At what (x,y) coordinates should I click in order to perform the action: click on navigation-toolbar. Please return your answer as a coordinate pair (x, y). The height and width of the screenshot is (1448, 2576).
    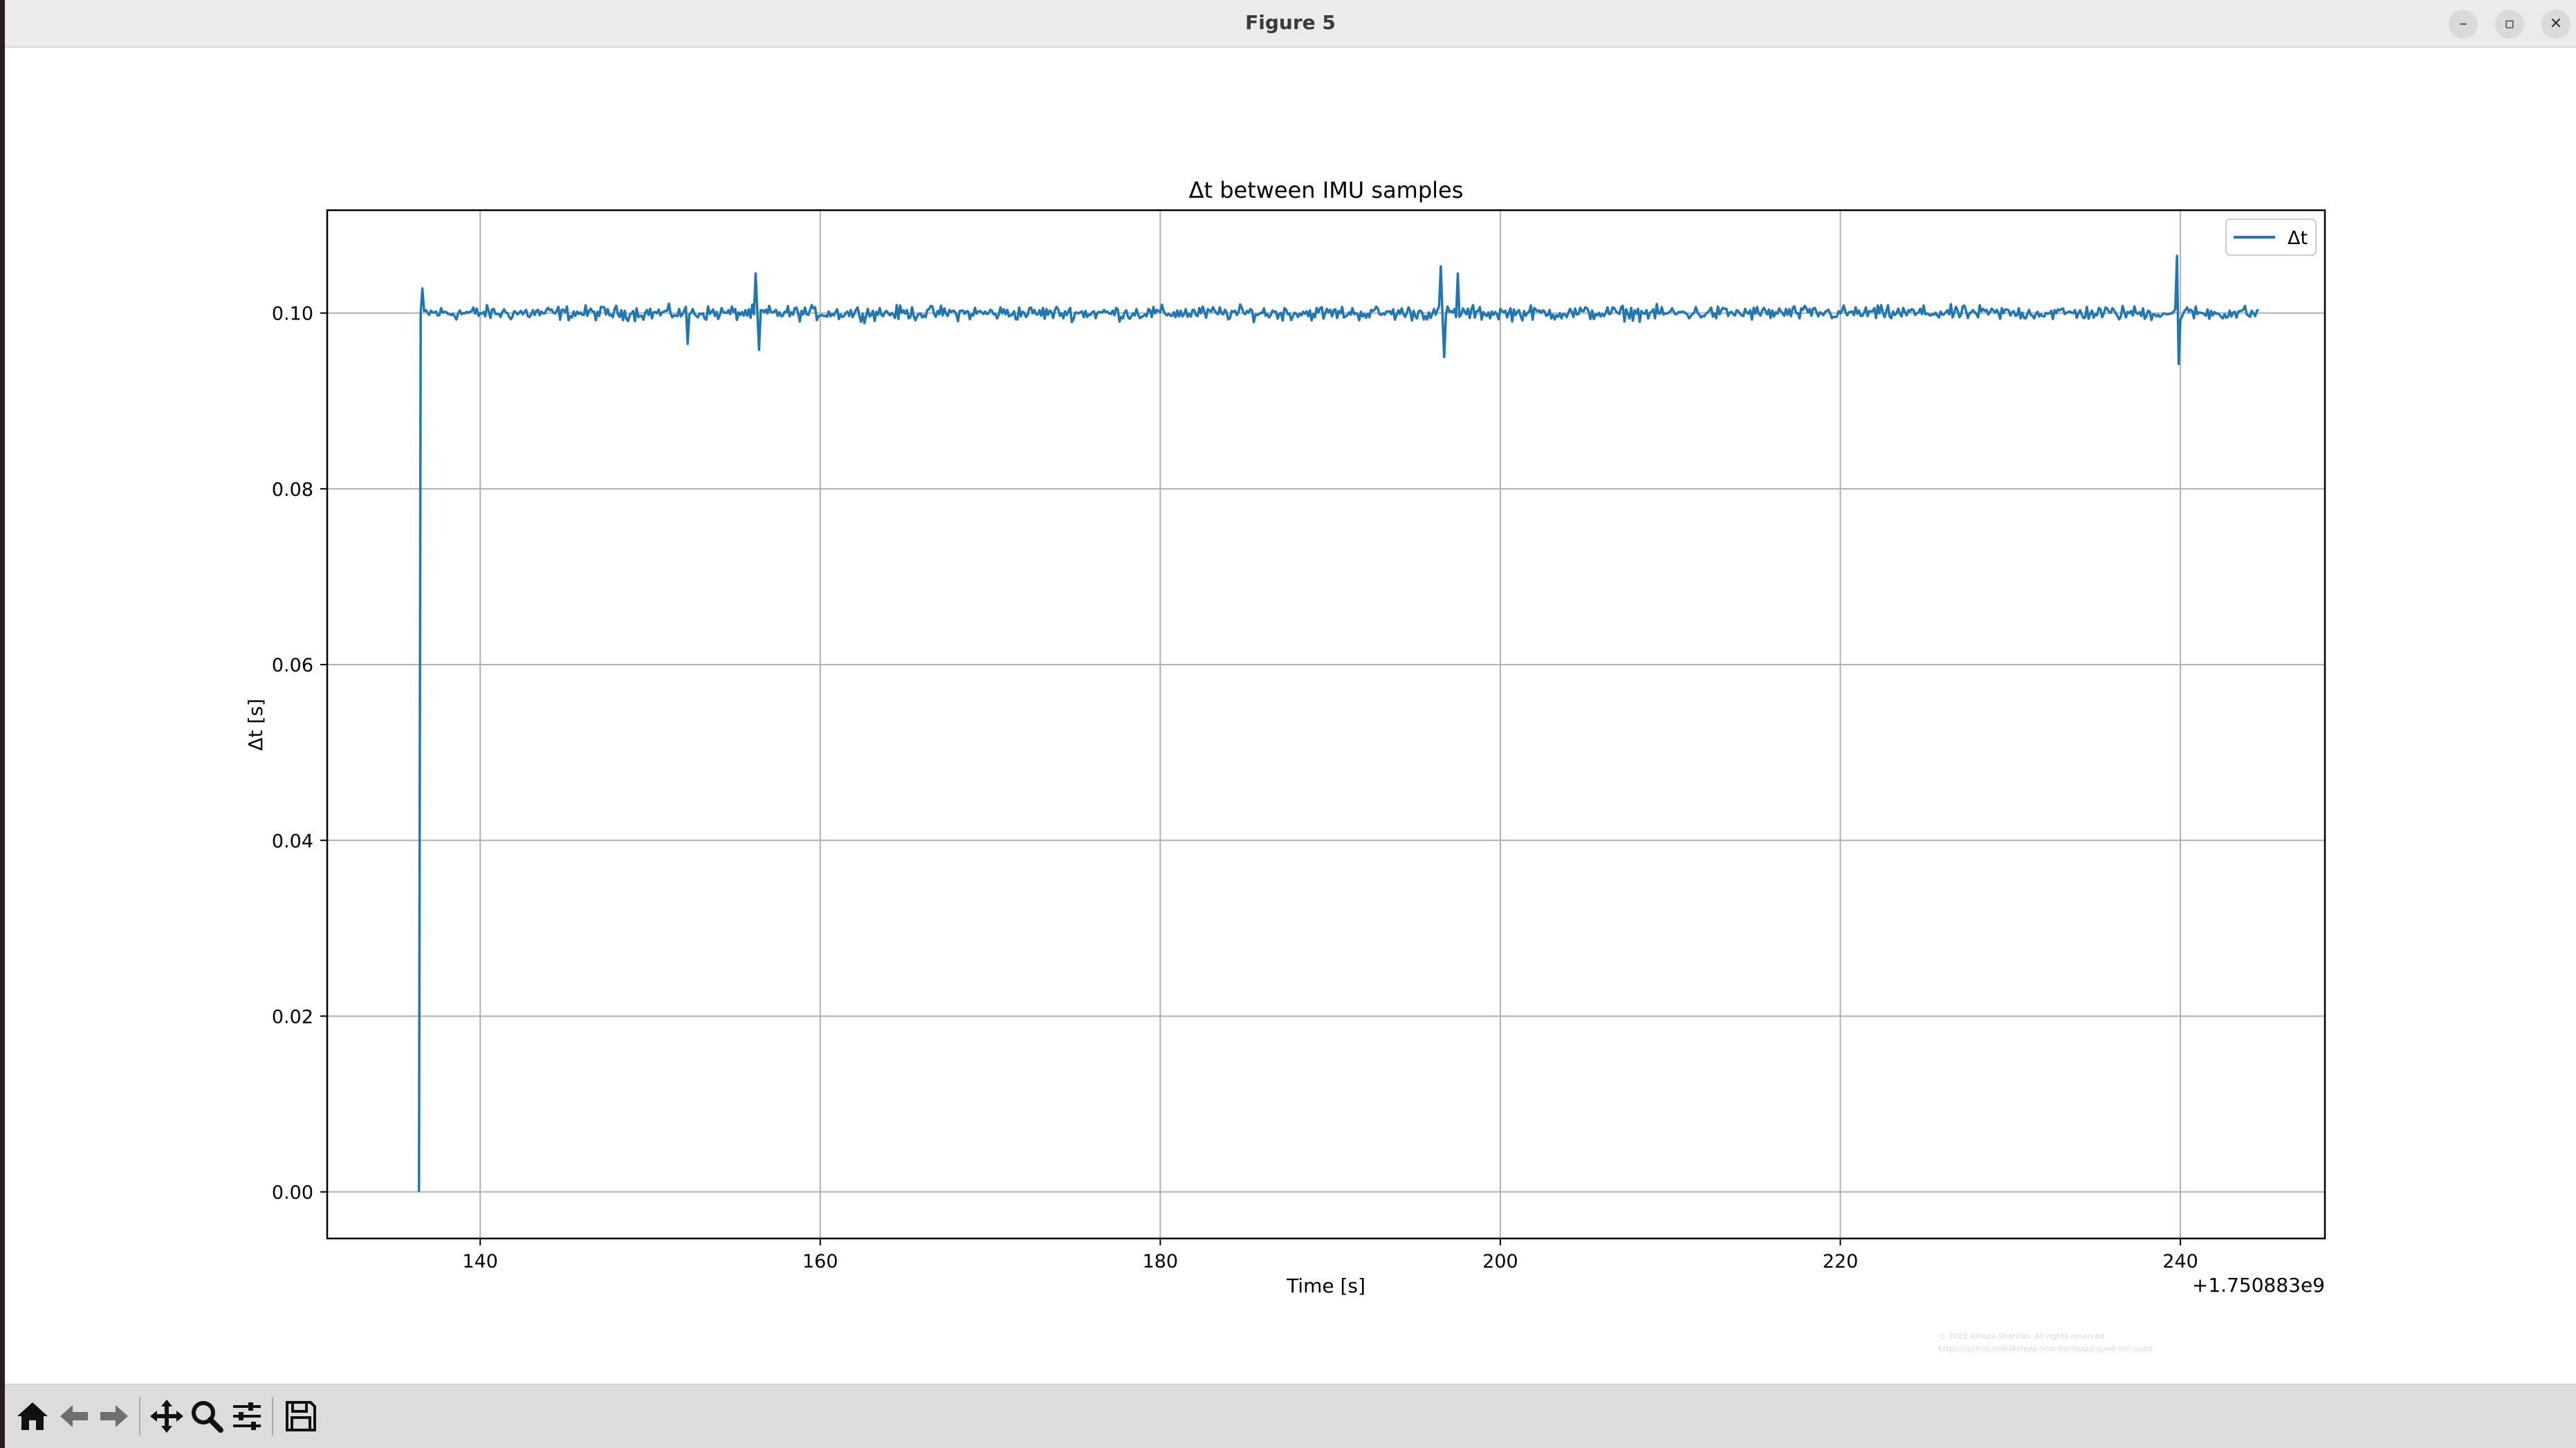
    Looking at the image, I should click on (1290, 1416).